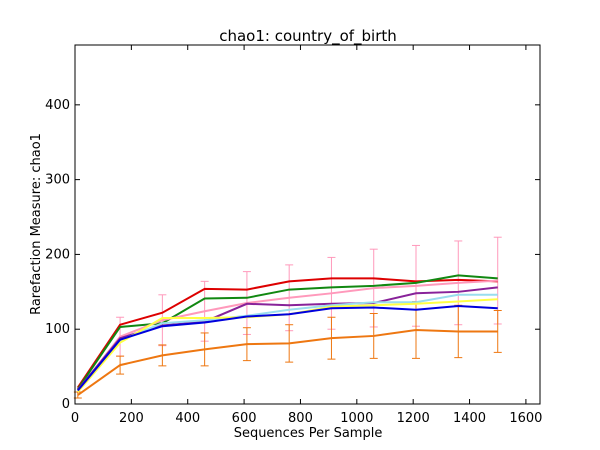 Image resolution: width=600 pixels, height=450 pixels. What do you see at coordinates (57, 180) in the screenshot?
I see `y-tick-label: 300` at bounding box center [57, 180].